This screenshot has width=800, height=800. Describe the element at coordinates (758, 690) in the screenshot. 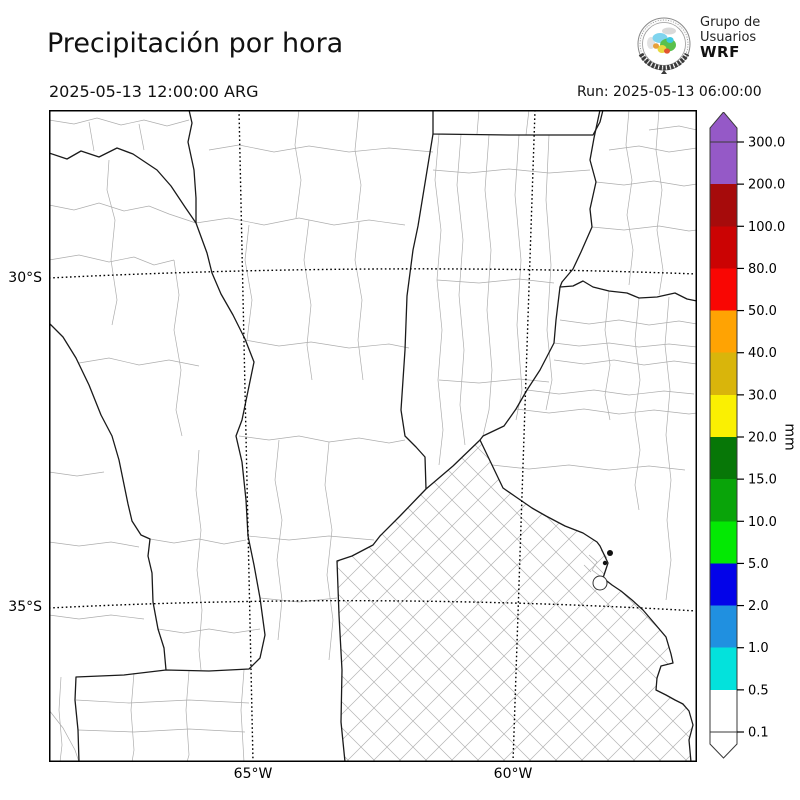

I see `svg-text: 0.5` at that location.